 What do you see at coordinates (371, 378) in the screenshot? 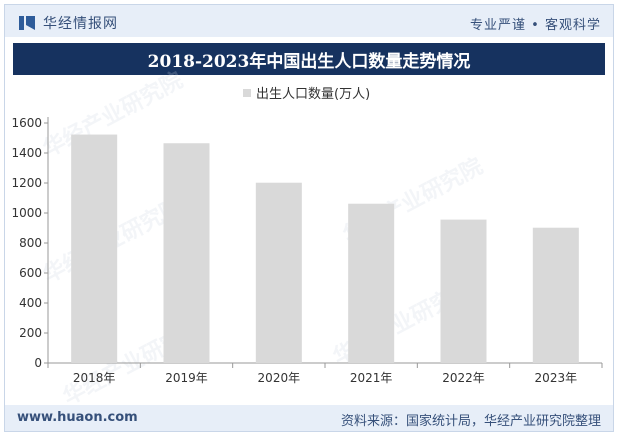
I see `x-tick-label: 2021年` at bounding box center [371, 378].